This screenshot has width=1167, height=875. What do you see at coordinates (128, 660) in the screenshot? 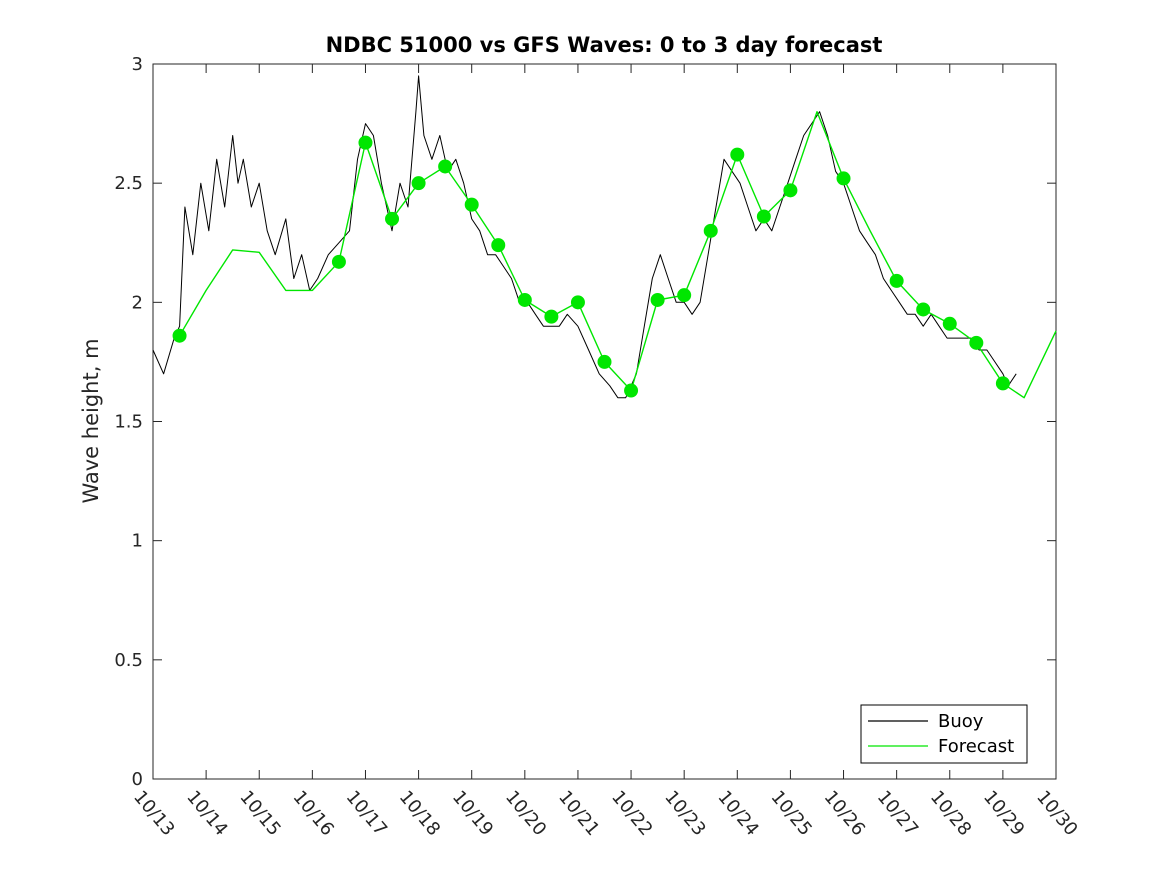
I see `y-tick-label: 0.5` at bounding box center [128, 660].